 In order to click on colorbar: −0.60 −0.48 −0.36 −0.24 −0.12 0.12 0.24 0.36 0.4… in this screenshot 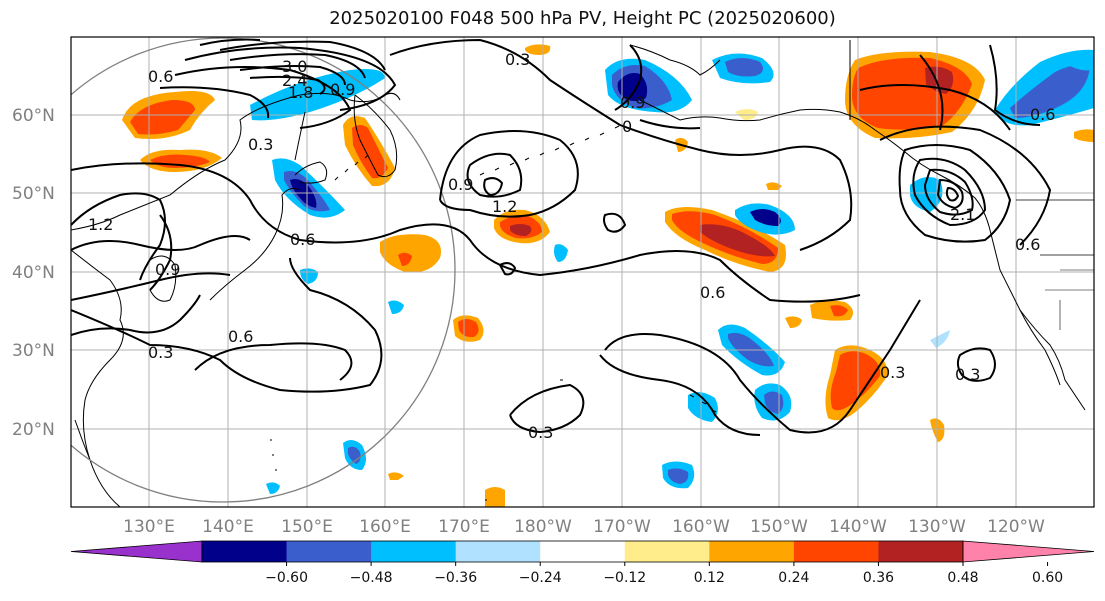, I will do `click(582, 563)`.